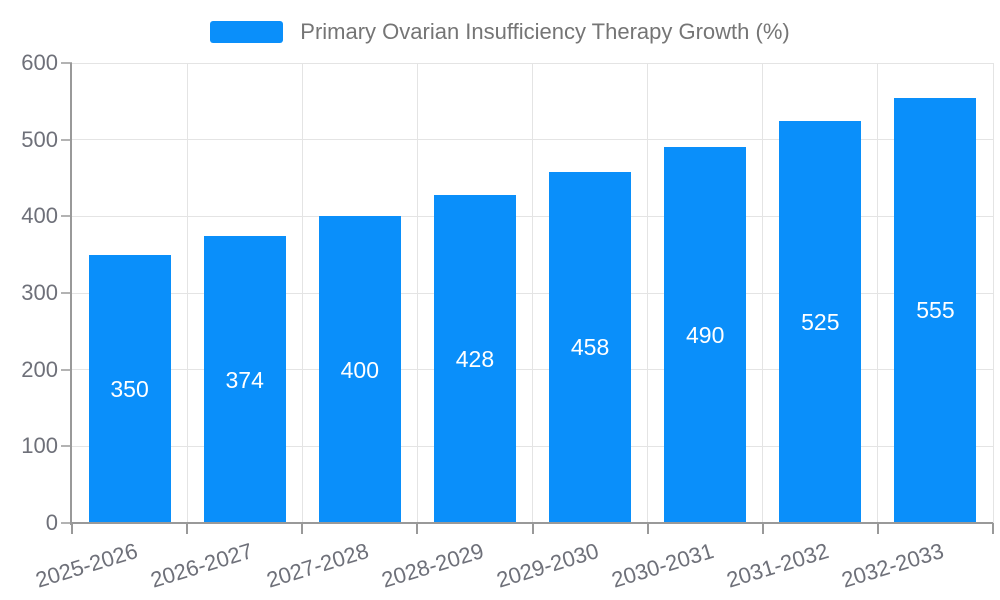 The width and height of the screenshot is (1000, 600). I want to click on x-axis-label: 2025-2026, so click(86, 565).